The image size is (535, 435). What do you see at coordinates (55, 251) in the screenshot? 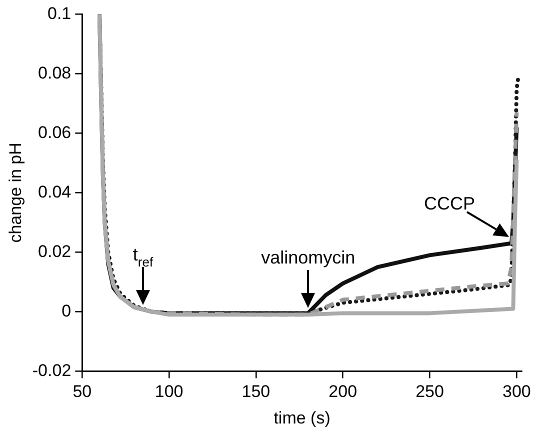
I see `y-tick-label: 0.02` at bounding box center [55, 251].